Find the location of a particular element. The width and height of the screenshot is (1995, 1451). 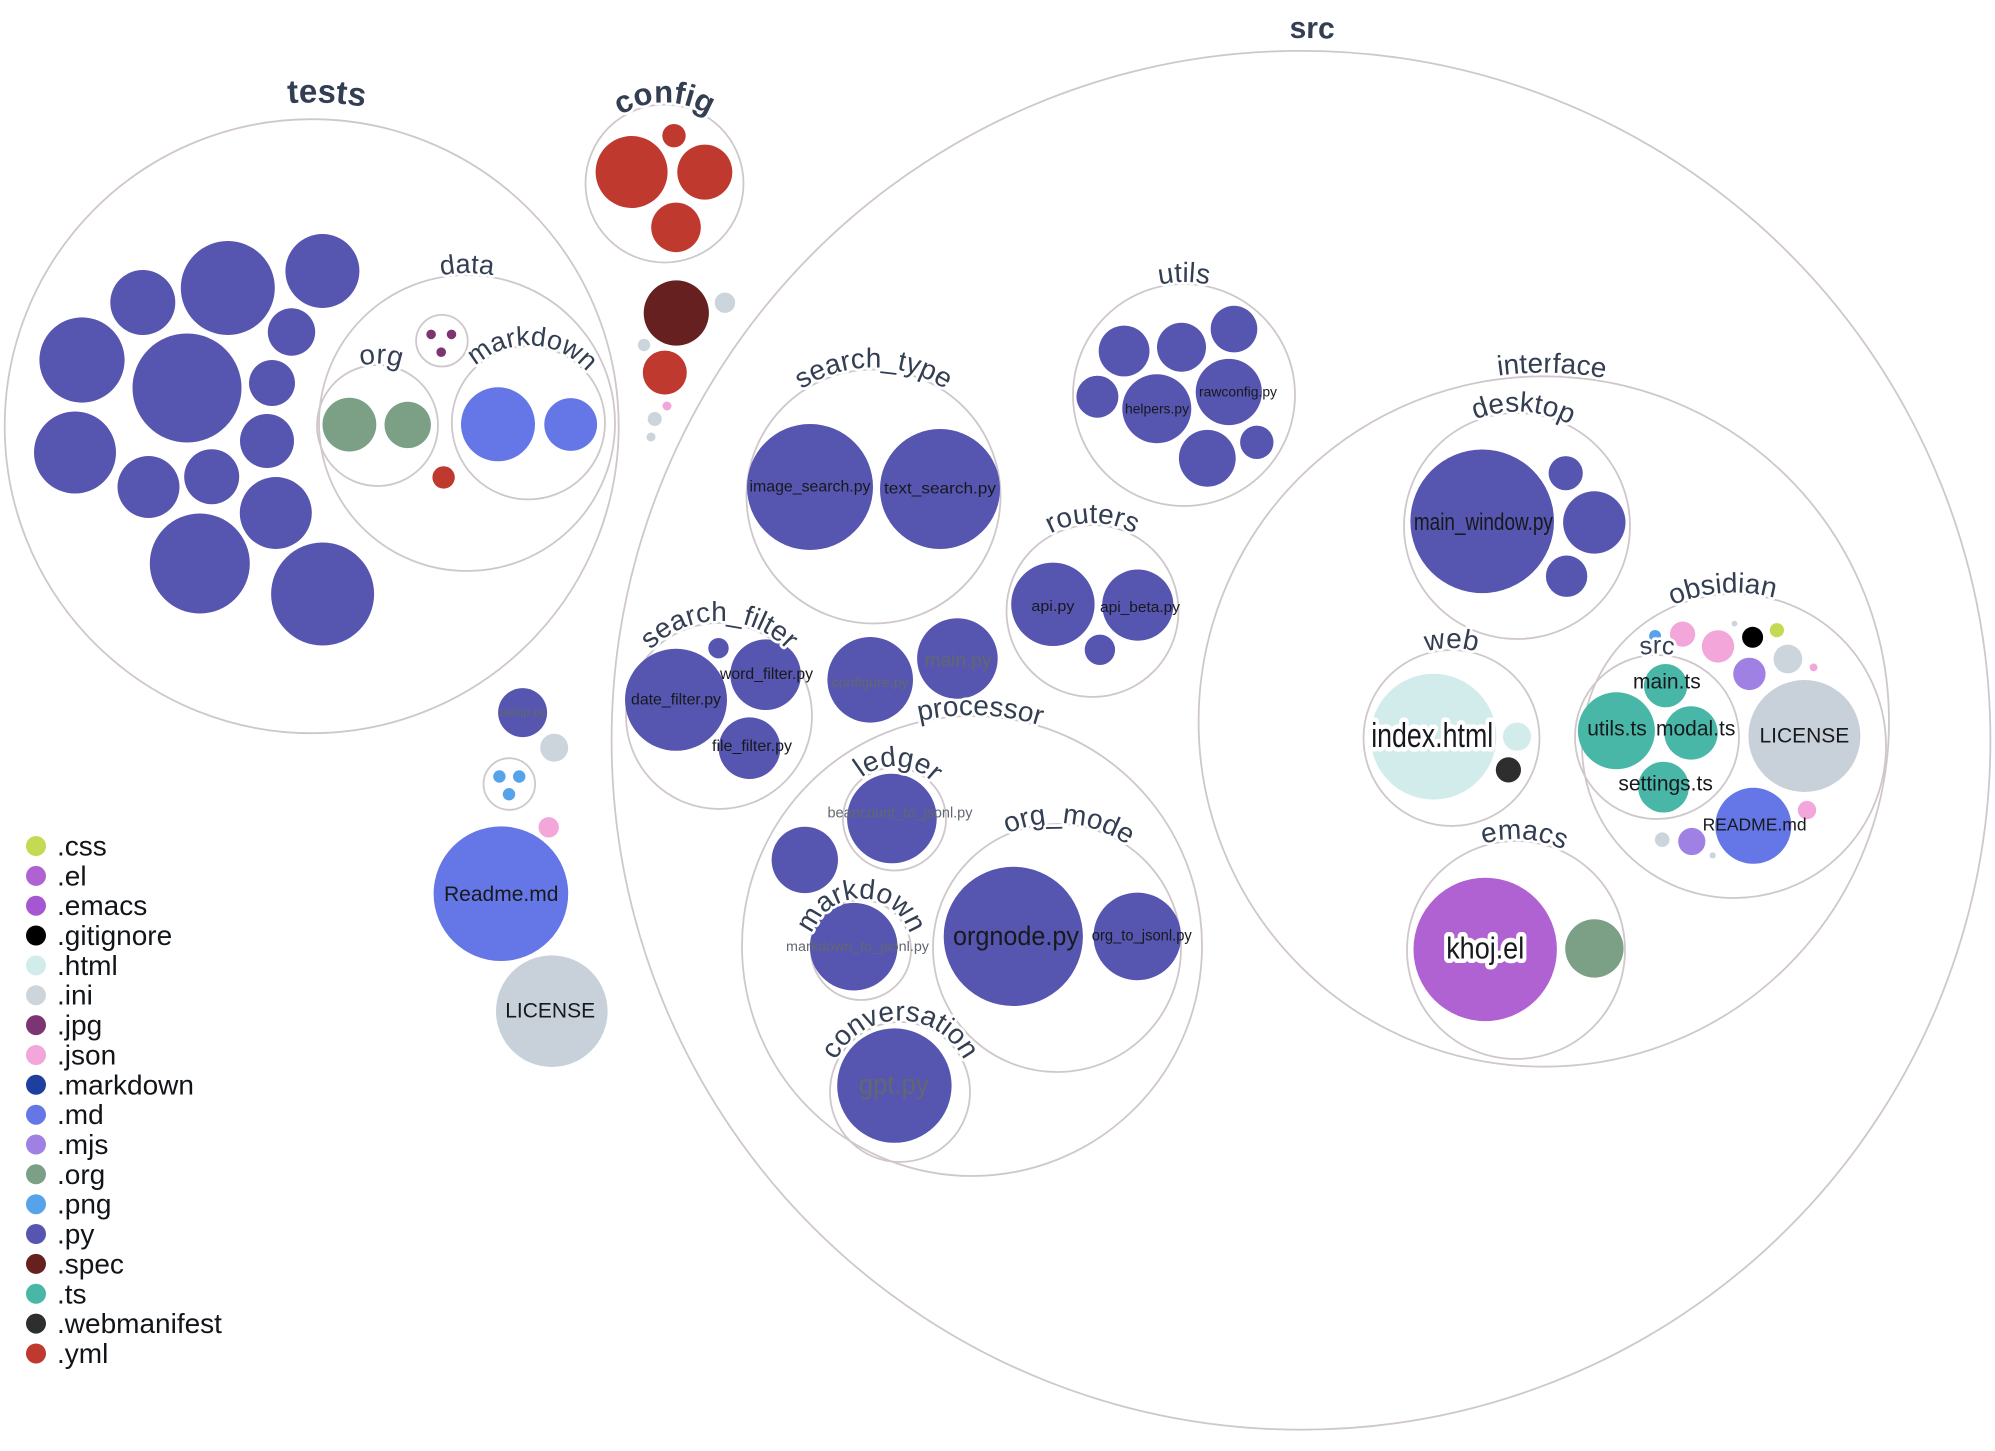

svg-text: text_search.py is located at coordinates (940, 489).